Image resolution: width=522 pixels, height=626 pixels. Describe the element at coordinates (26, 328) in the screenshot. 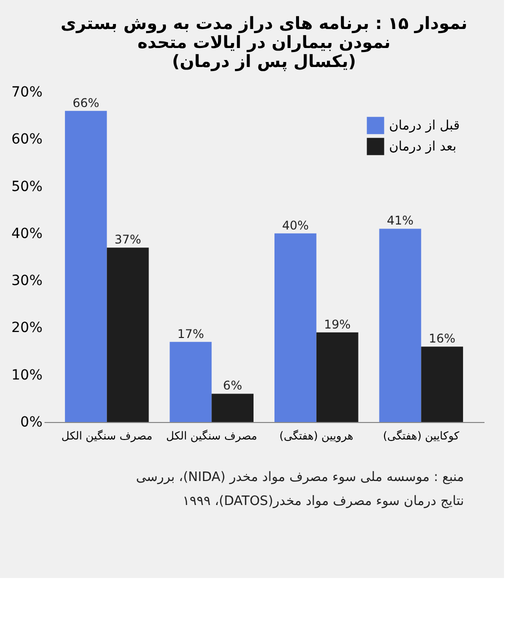

I see `y-tick-label: 20%` at that location.